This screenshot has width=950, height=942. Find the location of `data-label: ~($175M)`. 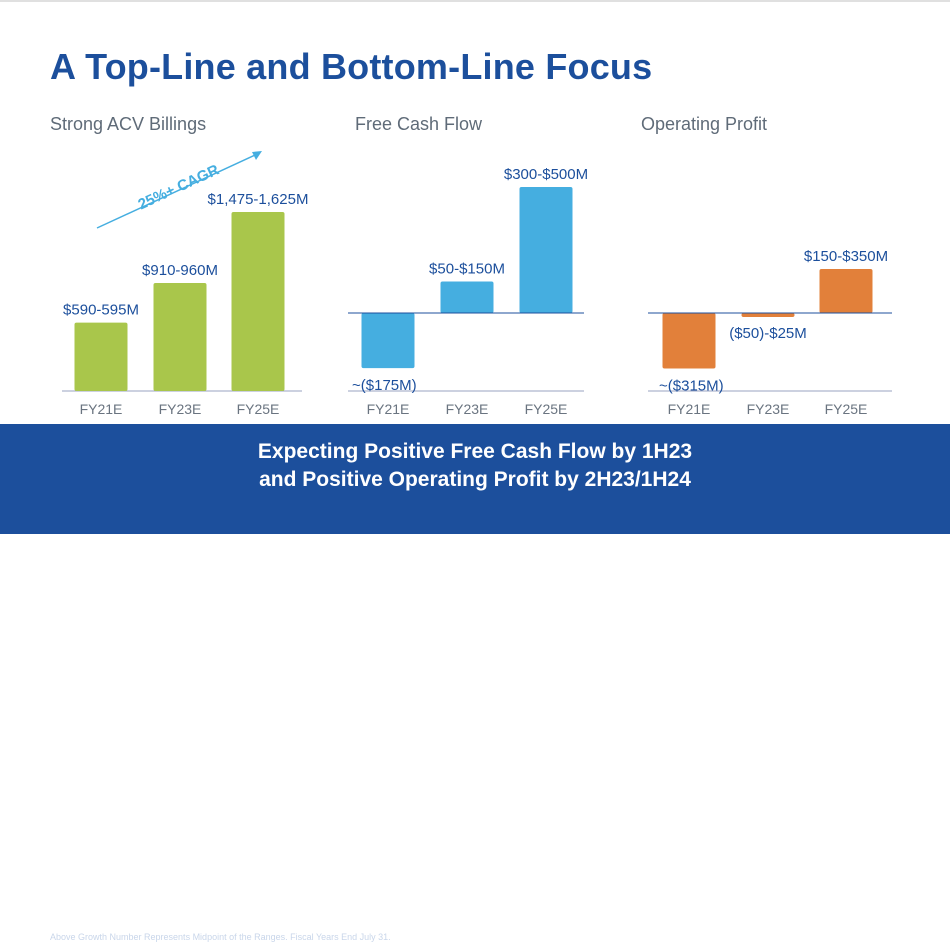

data-label: ~($175M) is located at coordinates (384, 385).